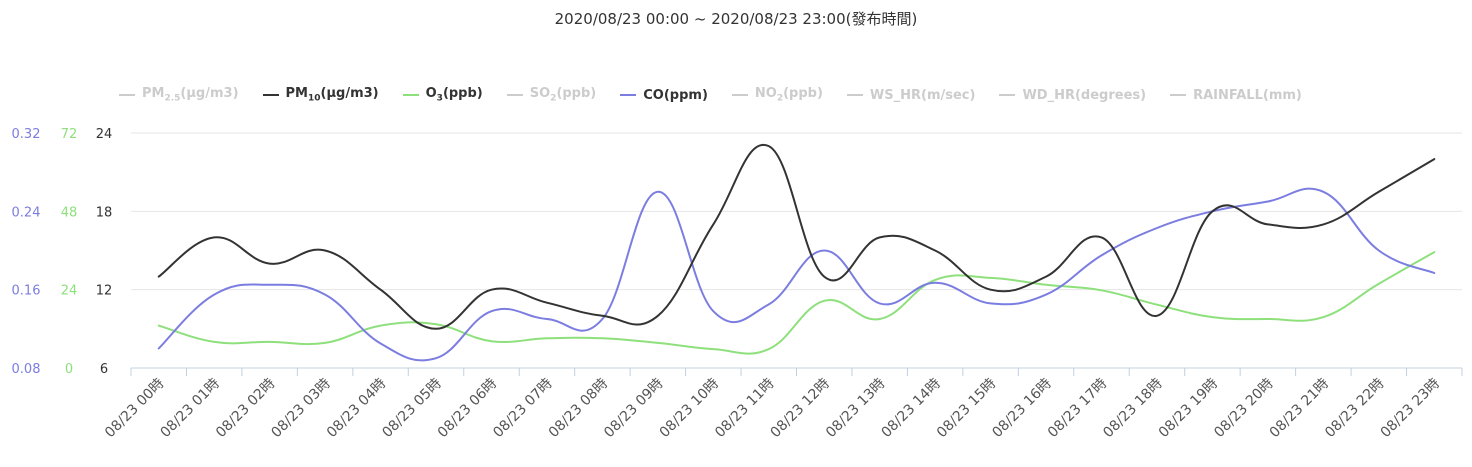  I want to click on y-tick-label-pm10: 12, so click(104, 291).